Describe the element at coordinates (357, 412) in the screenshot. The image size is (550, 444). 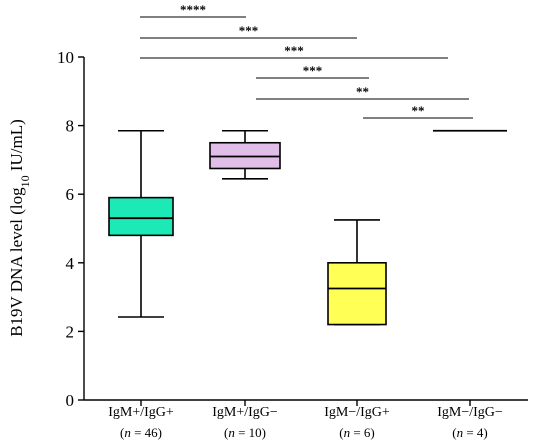
I see `x-tick-label: IgM−/IgG+` at that location.